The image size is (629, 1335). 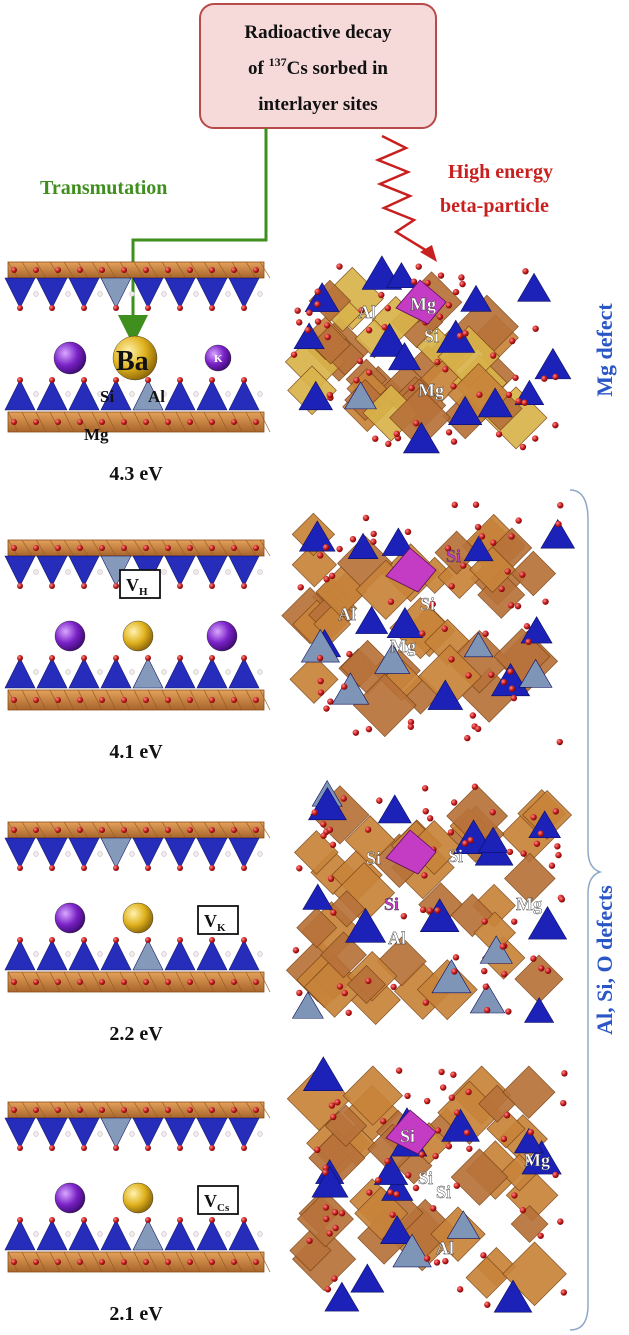 What do you see at coordinates (604, 350) in the screenshot?
I see `mg-defect-label: Mg defect` at bounding box center [604, 350].